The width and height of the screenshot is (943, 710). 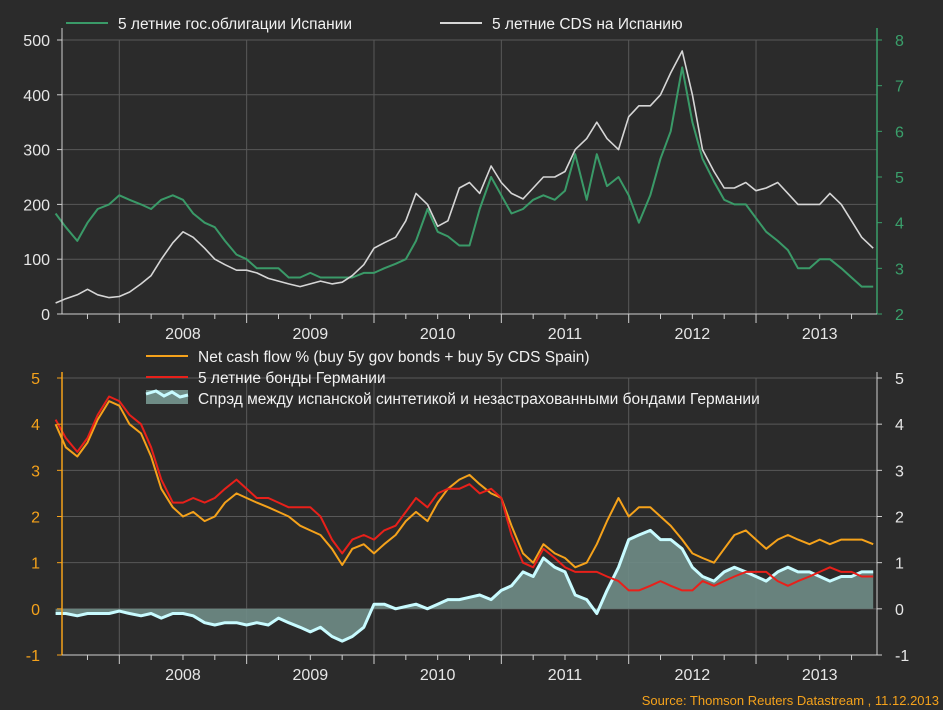 I want to click on line-spread, so click(x=464, y=585).